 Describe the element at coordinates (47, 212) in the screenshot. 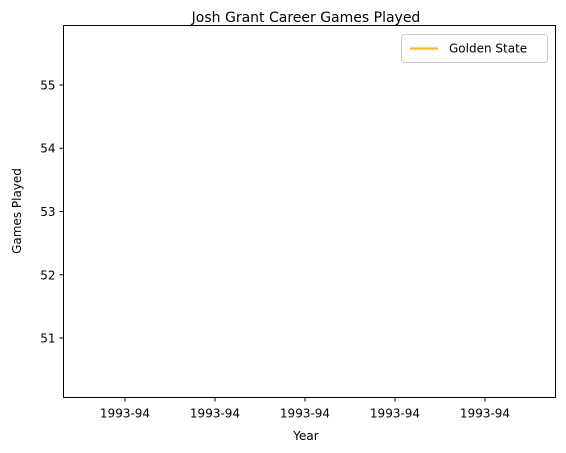

I see `y-tick-label: 53` at that location.